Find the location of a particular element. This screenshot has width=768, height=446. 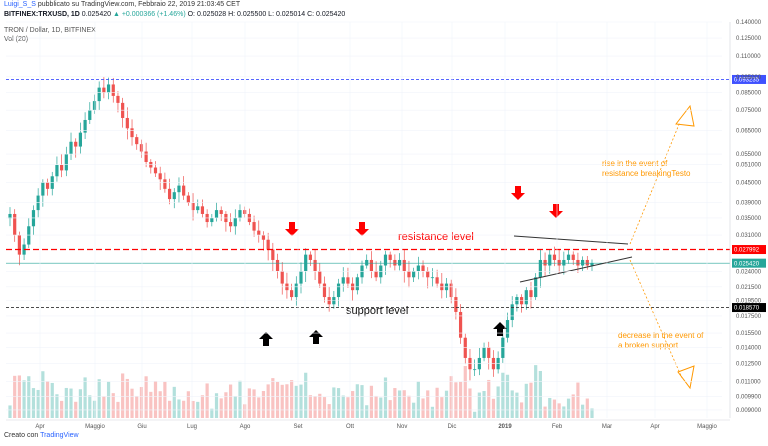

red-arrow-down-icon is located at coordinates (518, 193).